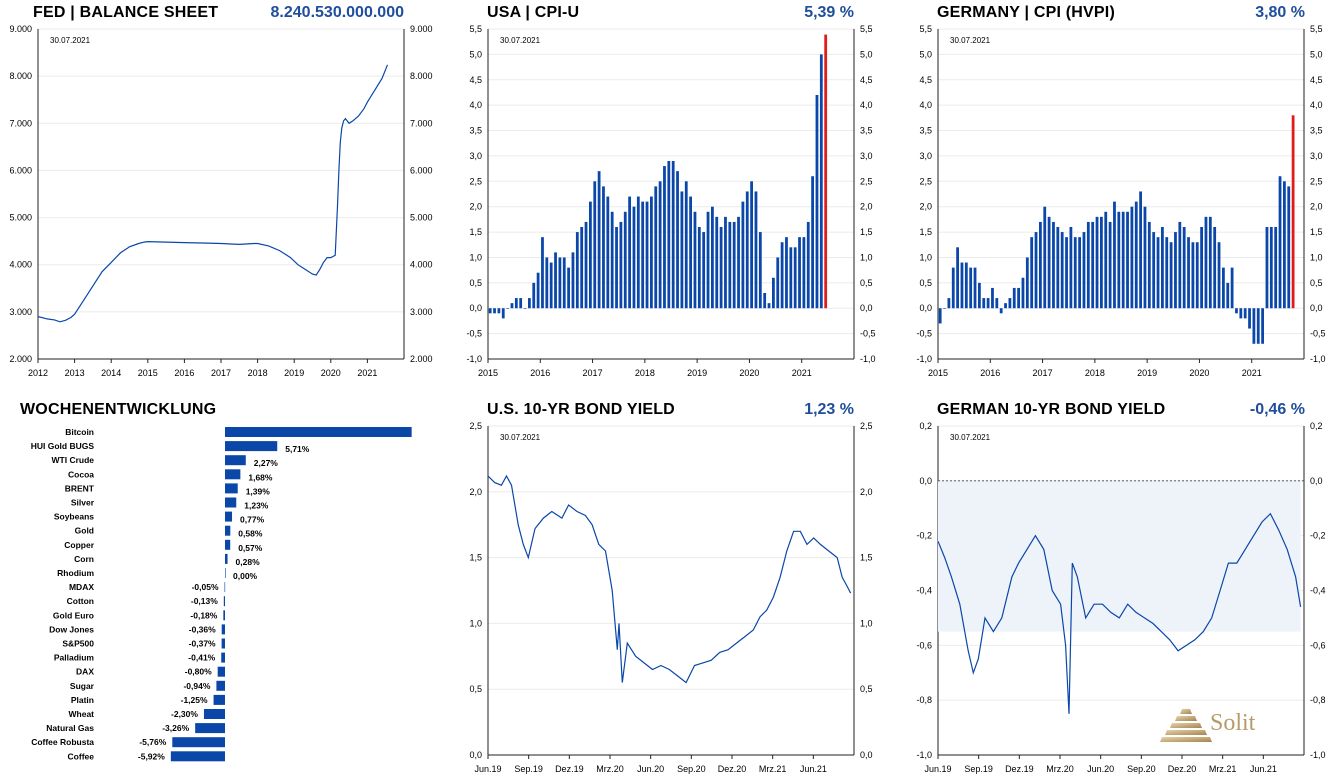 This screenshot has width=1343, height=782. I want to click on weekly-category-label: WTI Crude, so click(73, 460).